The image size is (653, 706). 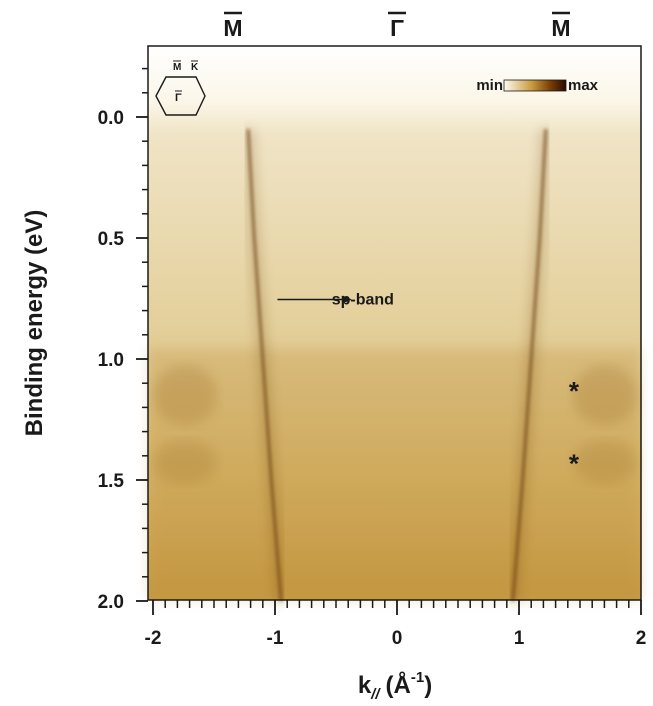 What do you see at coordinates (456, 385) in the screenshot?
I see `annotations: sp-band * *` at bounding box center [456, 385].